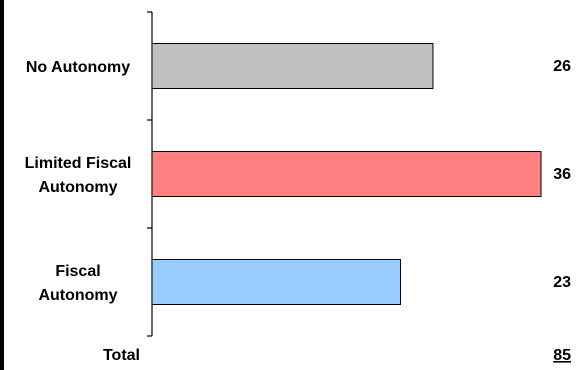  I want to click on category-label-3: Fiscal Autonomy, so click(77, 283).